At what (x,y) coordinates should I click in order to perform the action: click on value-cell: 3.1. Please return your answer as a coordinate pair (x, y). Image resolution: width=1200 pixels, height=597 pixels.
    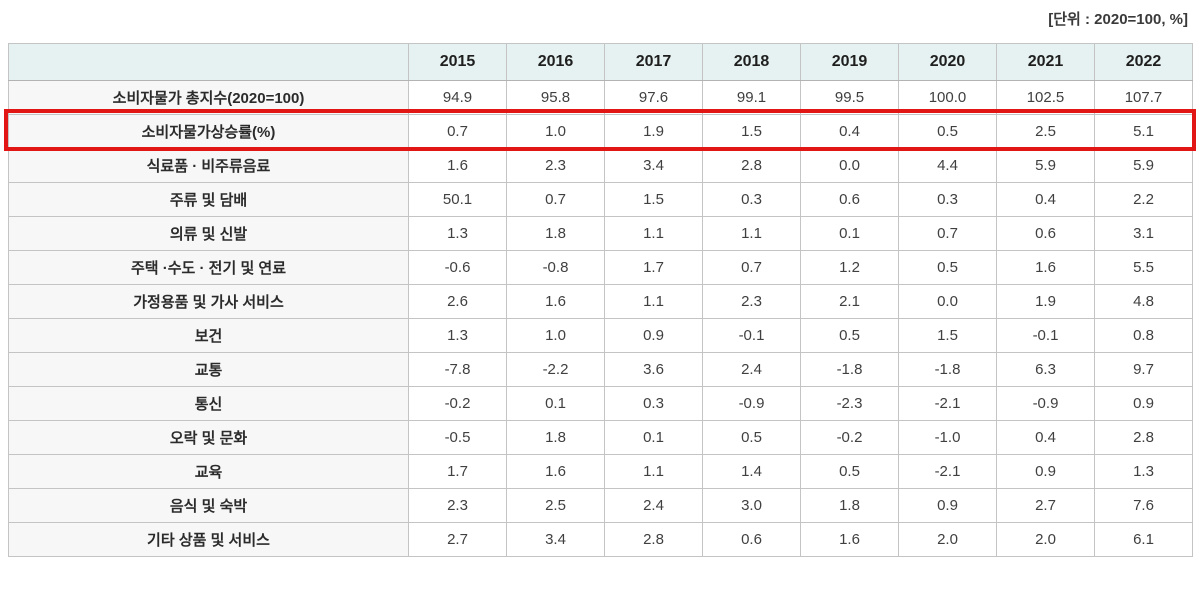
    Looking at the image, I should click on (1143, 233).